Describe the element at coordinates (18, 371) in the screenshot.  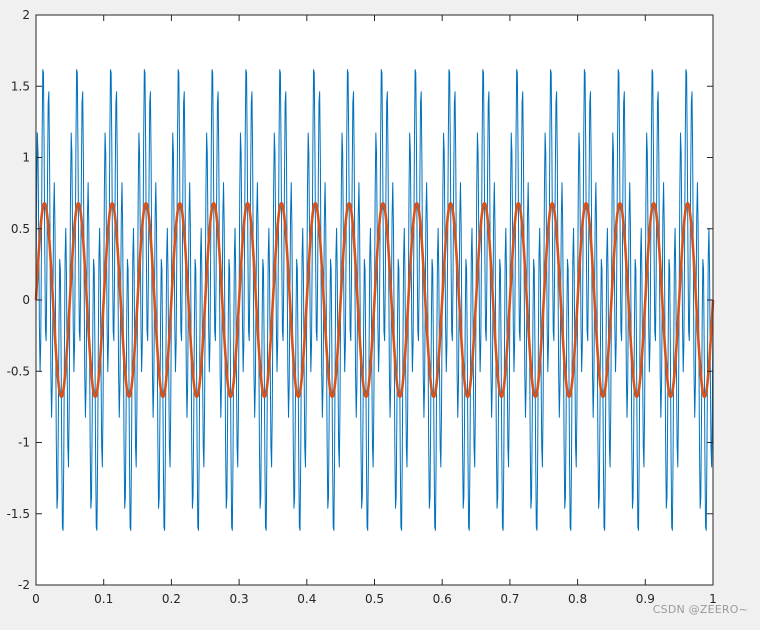
I see `y-tick-label: -0.5` at that location.